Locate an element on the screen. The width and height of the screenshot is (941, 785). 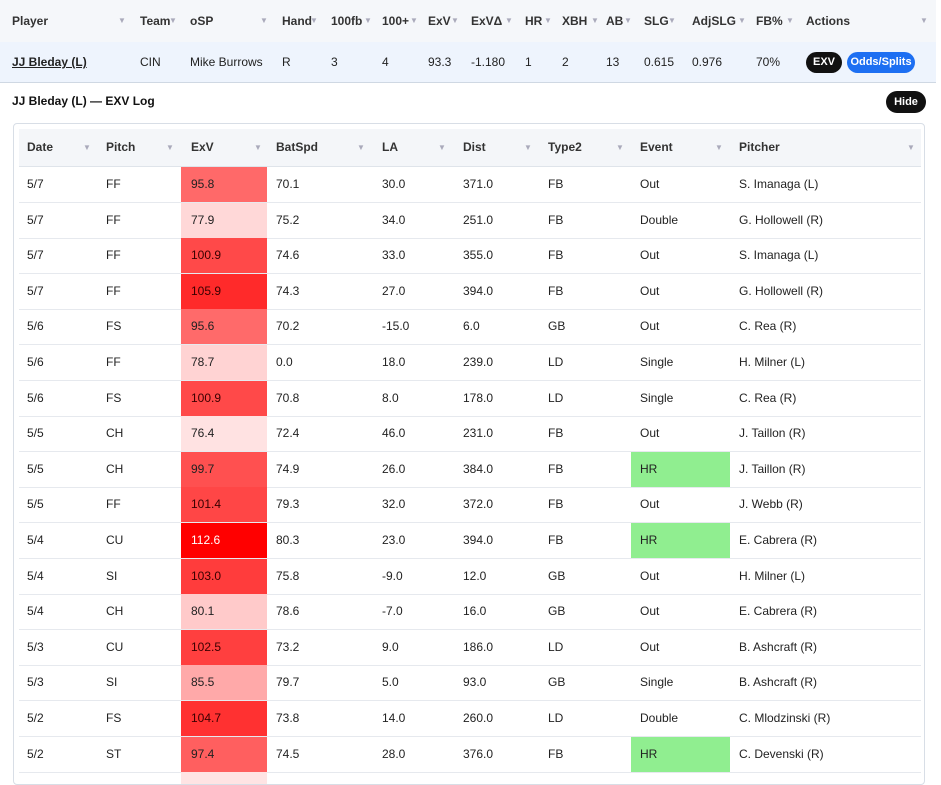
cell-batspd: 70.8 is located at coordinates (288, 397).